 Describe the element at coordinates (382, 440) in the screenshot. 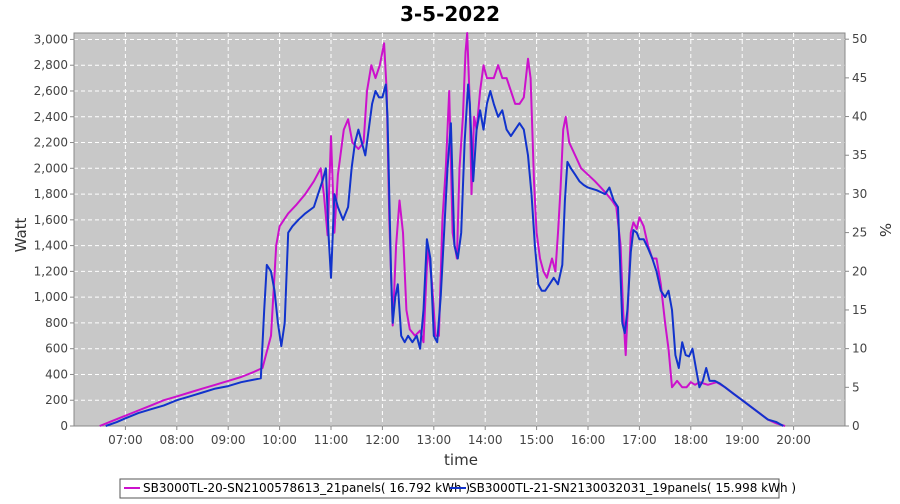

I see `x-tick-label: 12:00` at that location.